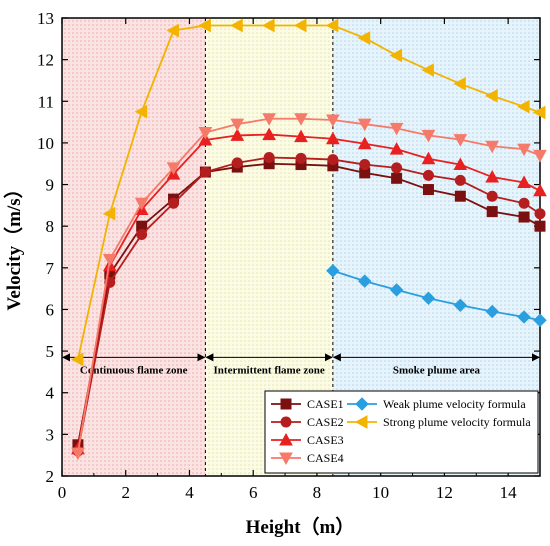 This screenshot has height=546, width=550. What do you see at coordinates (13, 244) in the screenshot?
I see `y-axis-title: Velocity（m/s）` at bounding box center [13, 244].